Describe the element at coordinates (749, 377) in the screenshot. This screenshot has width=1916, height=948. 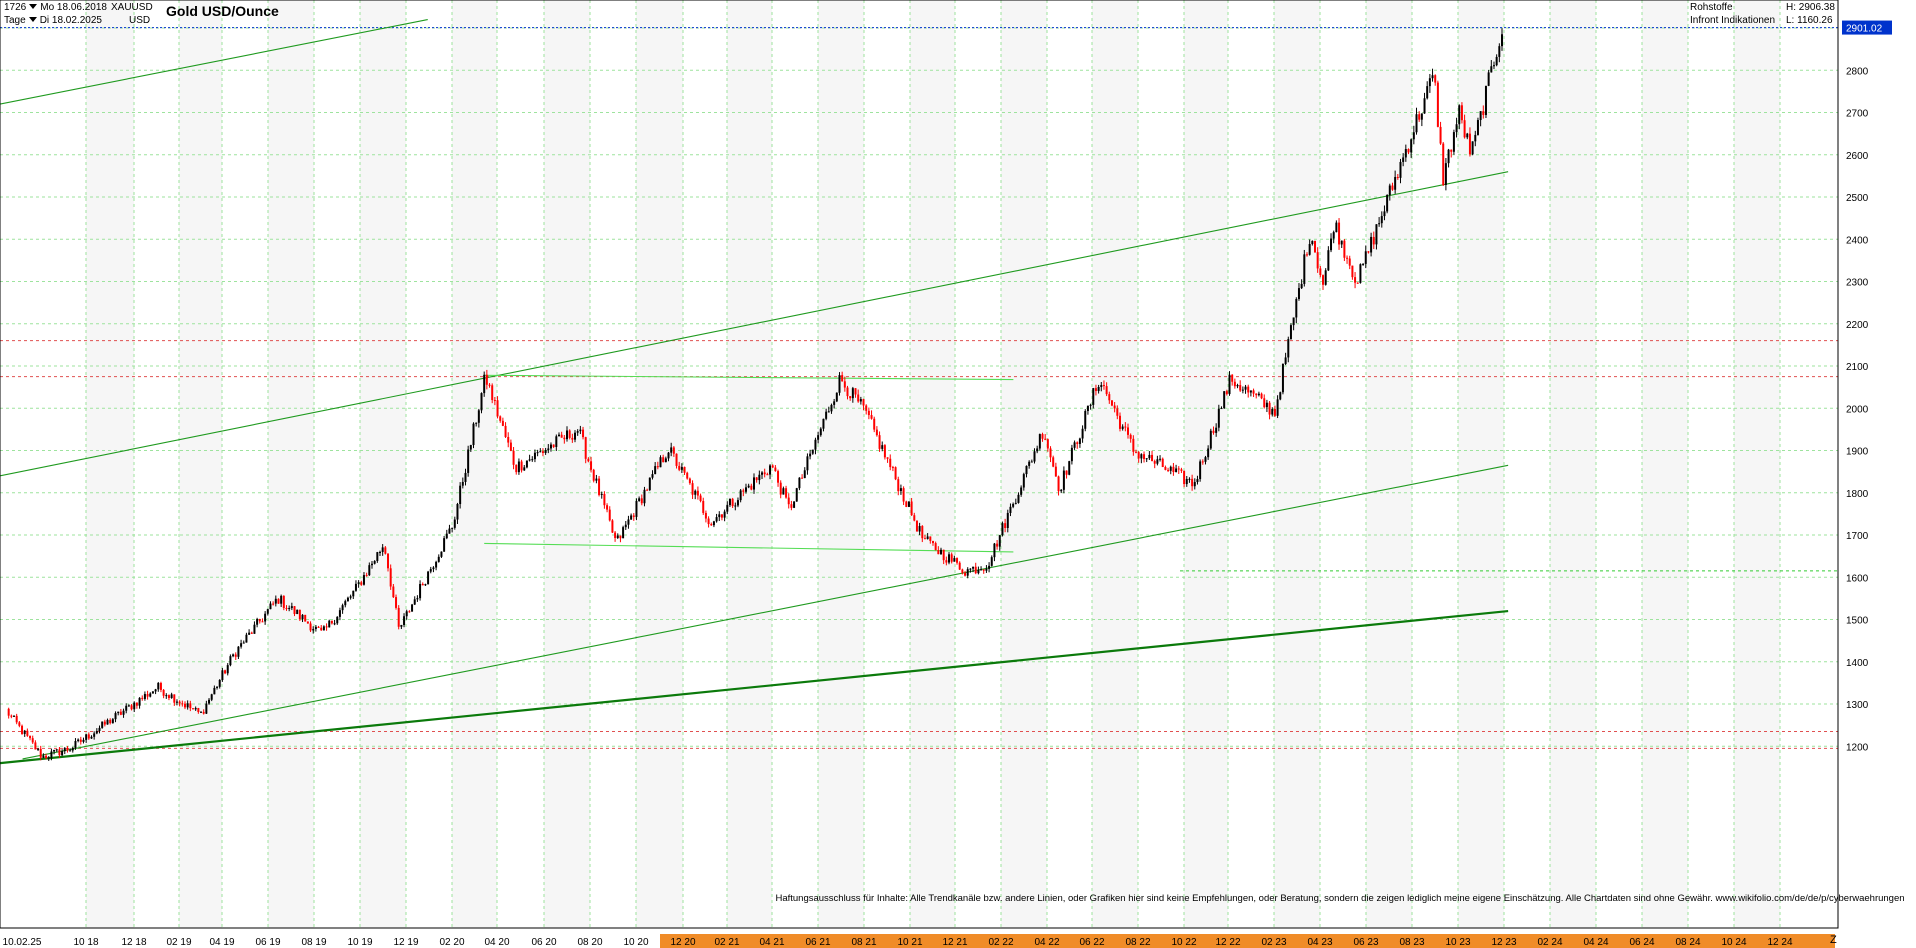
I see `trendline-range-top` at that location.